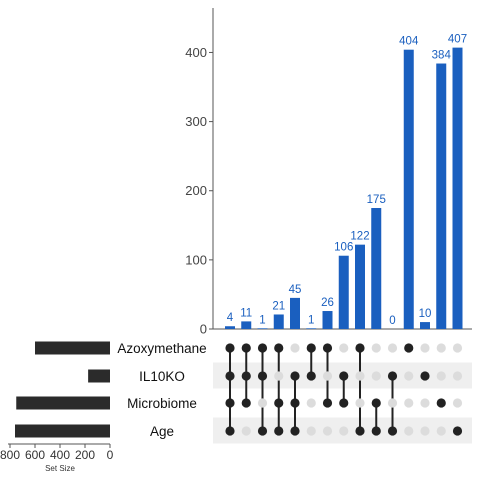 This screenshot has width=480, height=480. Describe the element at coordinates (162, 431) in the screenshot. I see `set-label: Age` at that location.